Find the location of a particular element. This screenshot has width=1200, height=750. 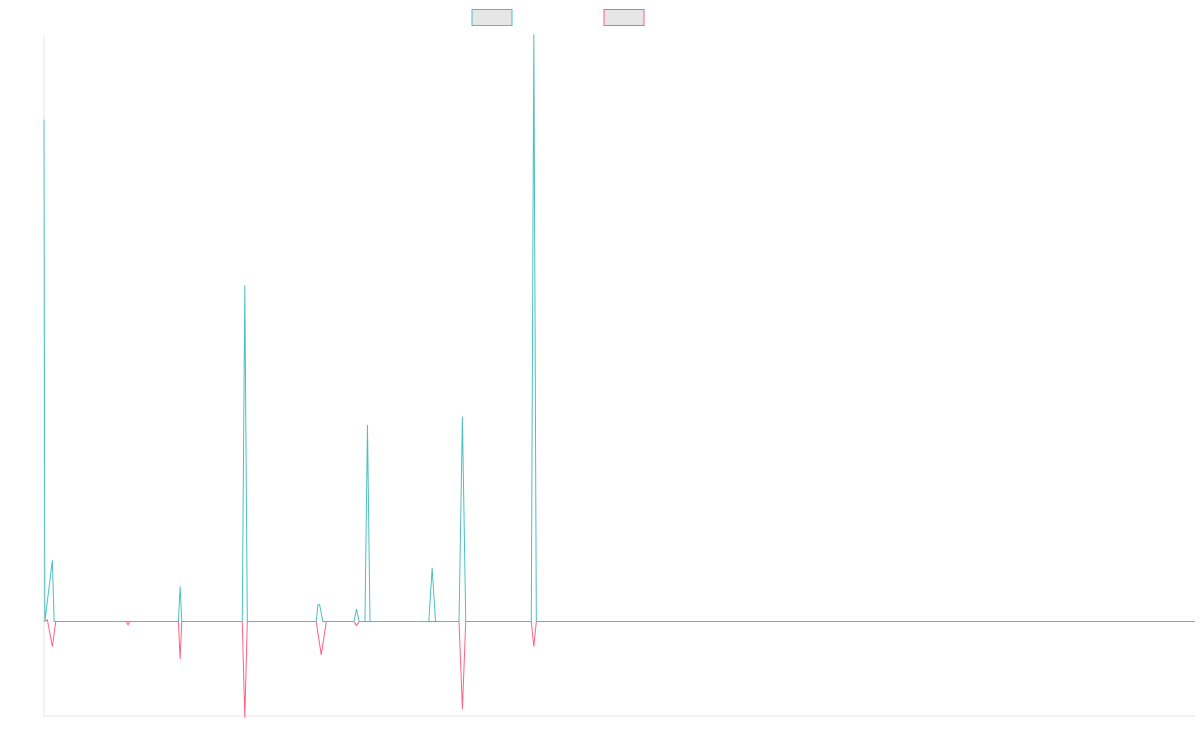

legend is located at coordinates (558, 17).